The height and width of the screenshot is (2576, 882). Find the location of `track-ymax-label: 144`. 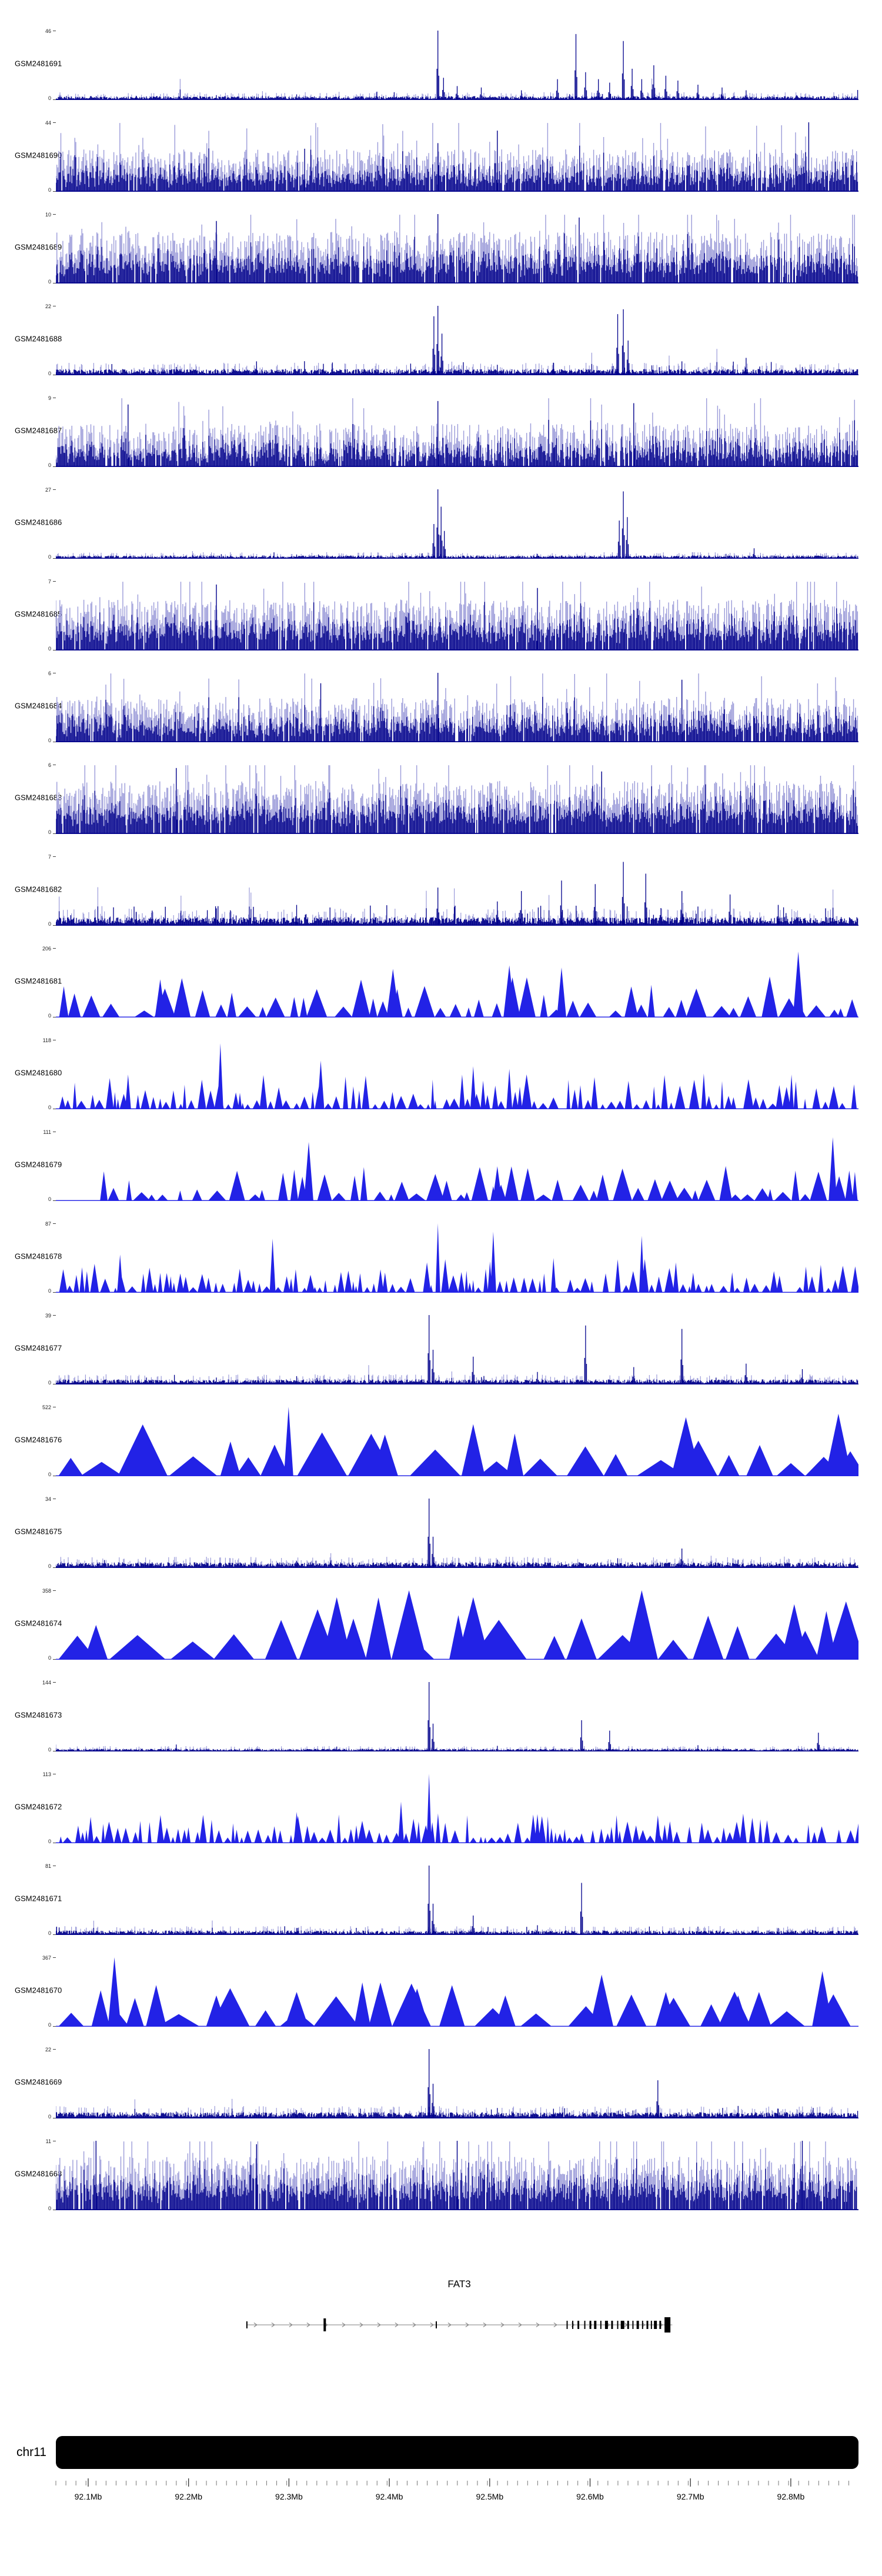

track-ymax-label: 144 is located at coordinates (46, 1683).